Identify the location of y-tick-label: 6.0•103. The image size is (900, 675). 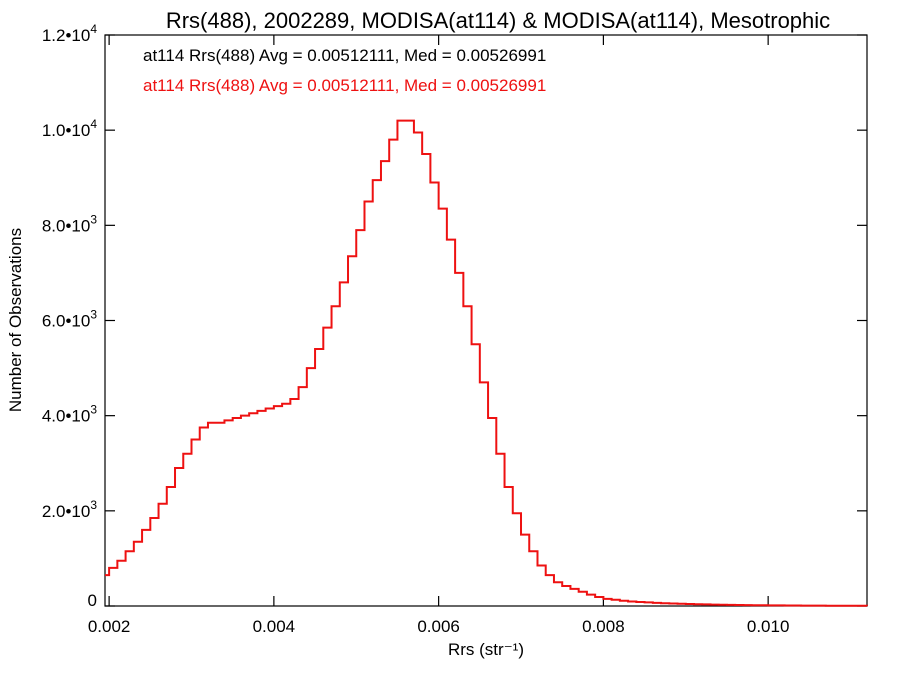
(70, 319).